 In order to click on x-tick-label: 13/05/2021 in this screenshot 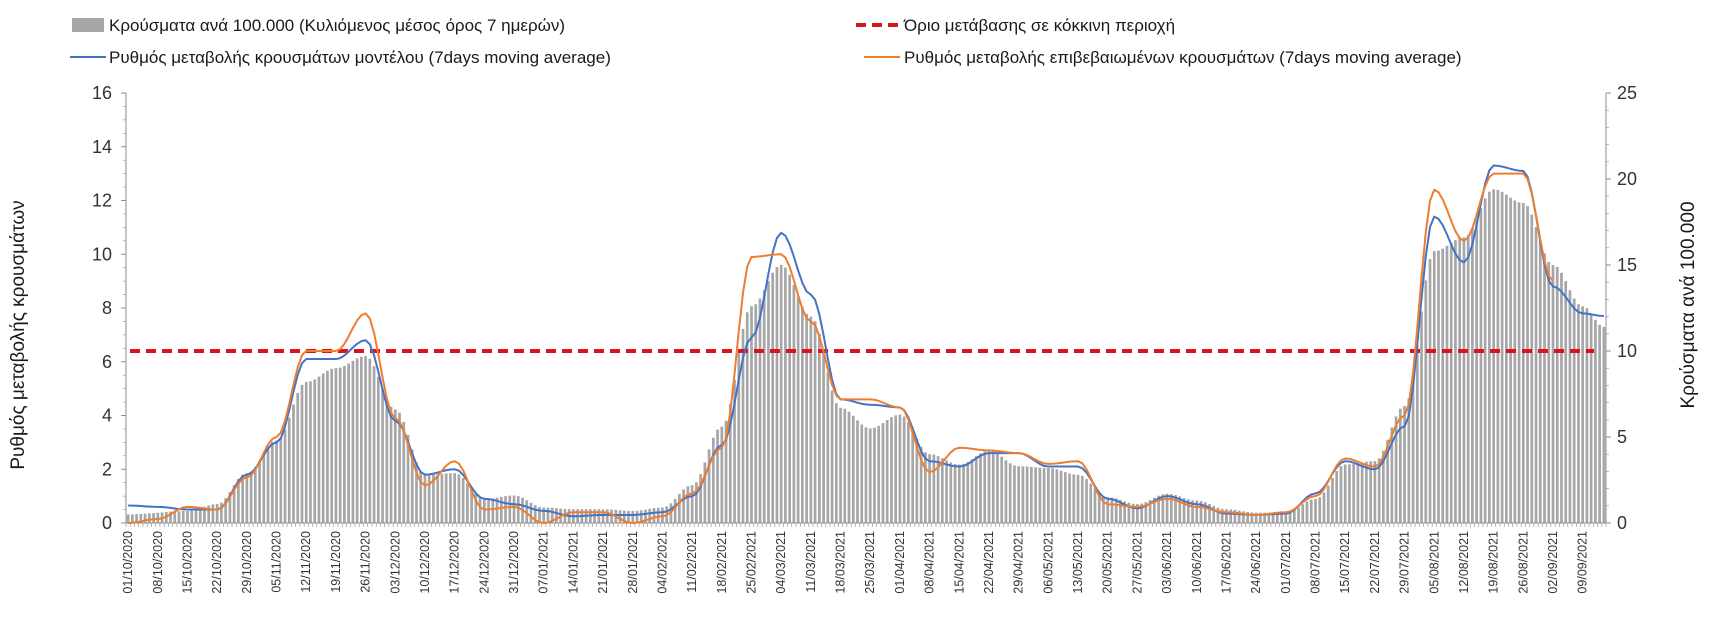, I will do `click(1078, 562)`.